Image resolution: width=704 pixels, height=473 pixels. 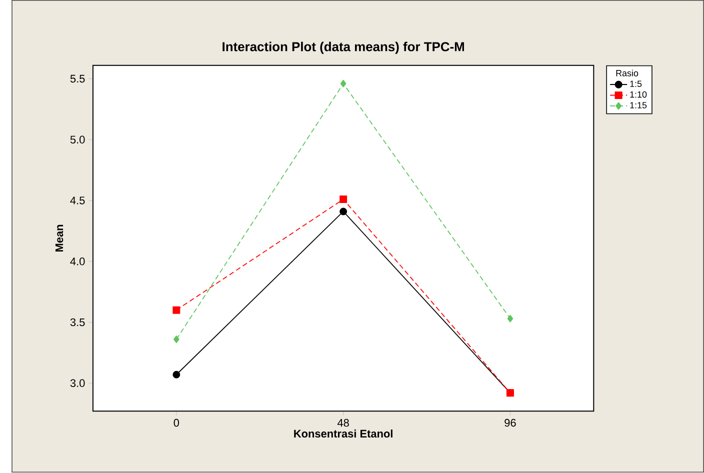 What do you see at coordinates (627, 73) in the screenshot?
I see `legend-title: Rasio` at bounding box center [627, 73].